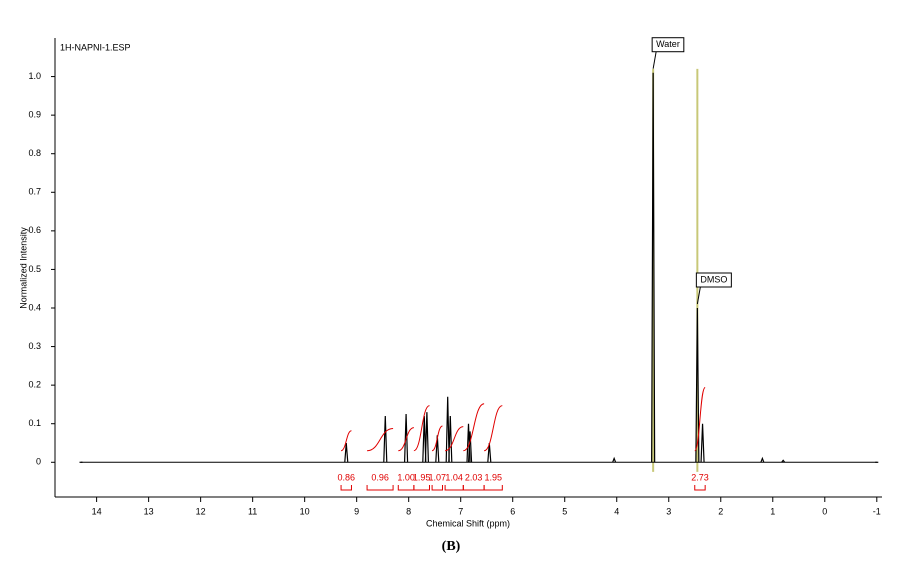  I want to click on y-tick-label: 0.6, so click(34, 230).